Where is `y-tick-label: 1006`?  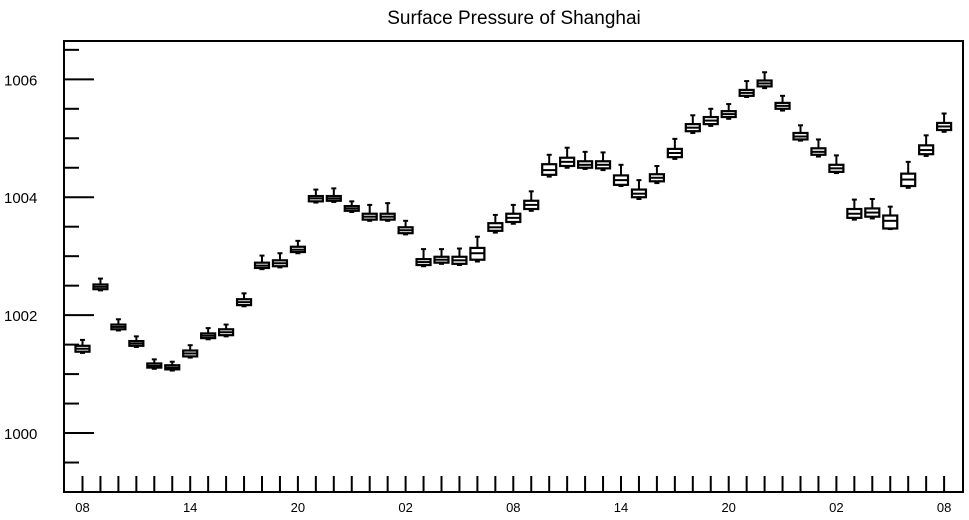 y-tick-label: 1006 is located at coordinates (20, 80).